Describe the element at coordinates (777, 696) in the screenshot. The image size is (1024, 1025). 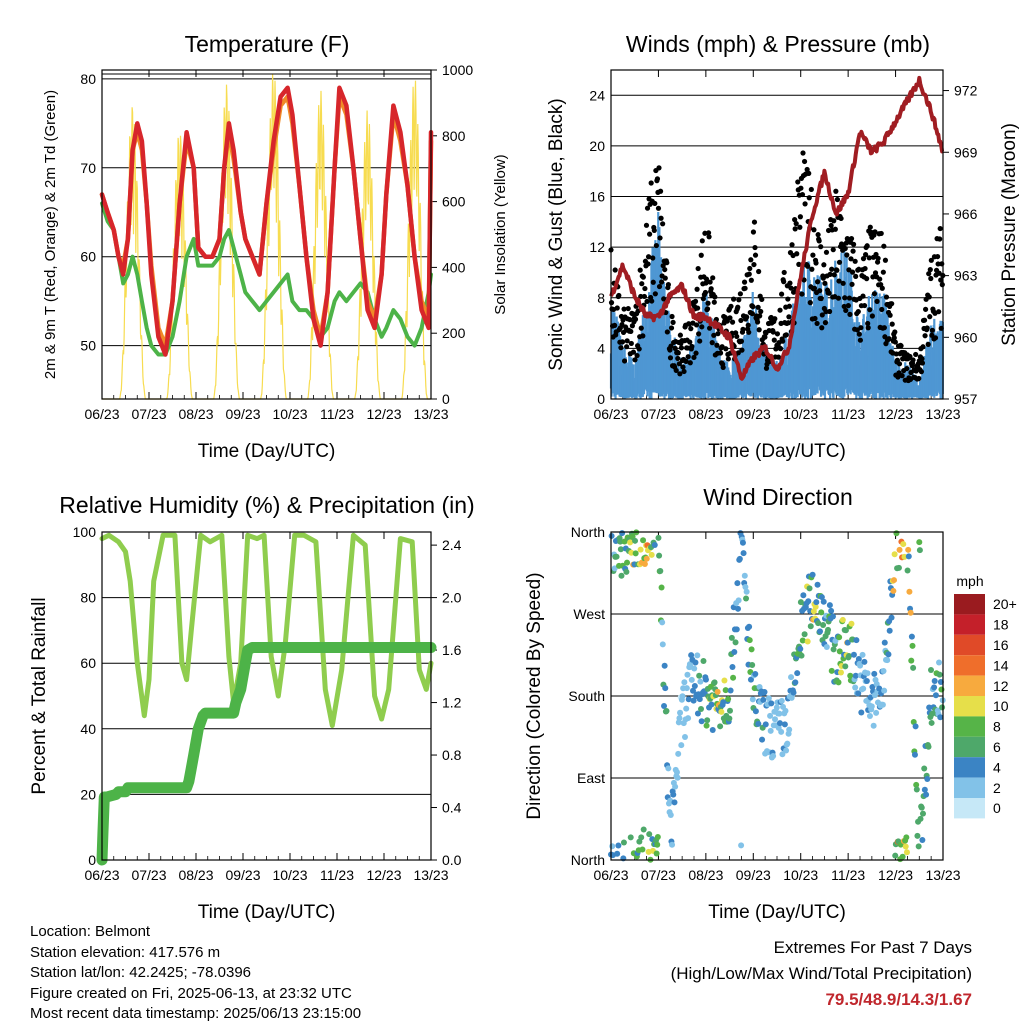
I see `wind_direction-plot-area` at that location.